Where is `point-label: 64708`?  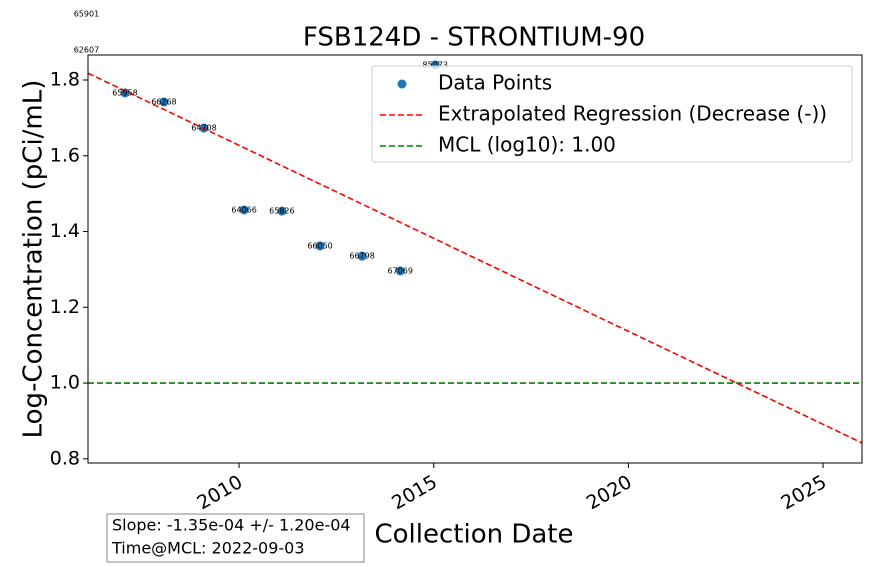 point-label: 64708 is located at coordinates (203, 128).